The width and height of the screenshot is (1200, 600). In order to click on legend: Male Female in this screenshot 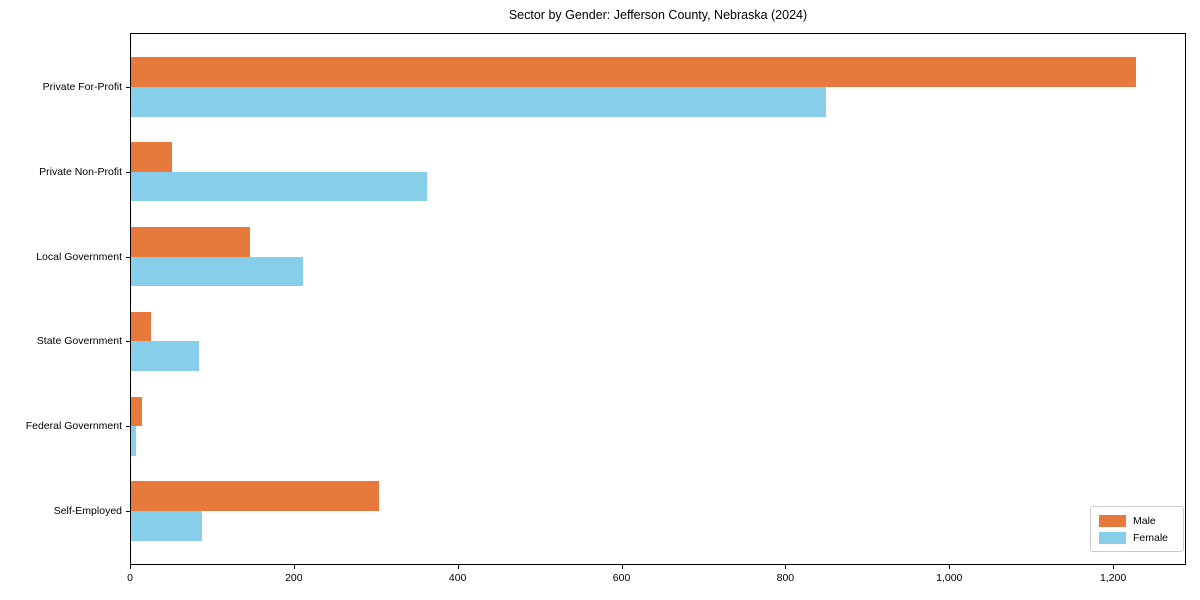, I will do `click(1137, 529)`.